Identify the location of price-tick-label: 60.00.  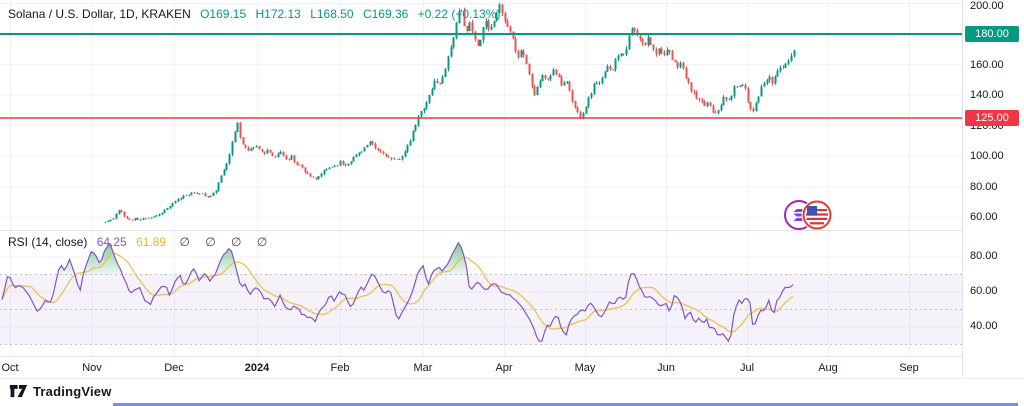
(984, 217).